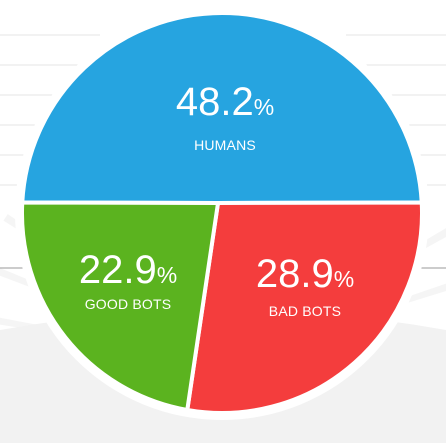 The image size is (446, 443). Describe the element at coordinates (128, 304) in the screenshot. I see `slice-label-good-bots: GOOD BOTS` at that location.